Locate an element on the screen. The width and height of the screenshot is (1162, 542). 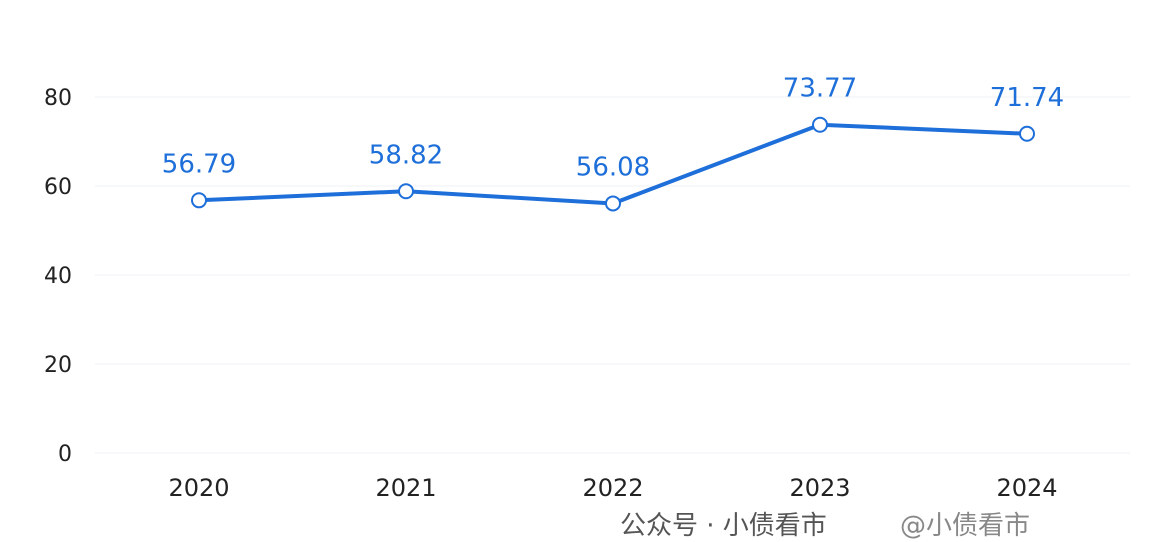
watermark-text: 公众号 · 小债看市 is located at coordinates (723, 526).